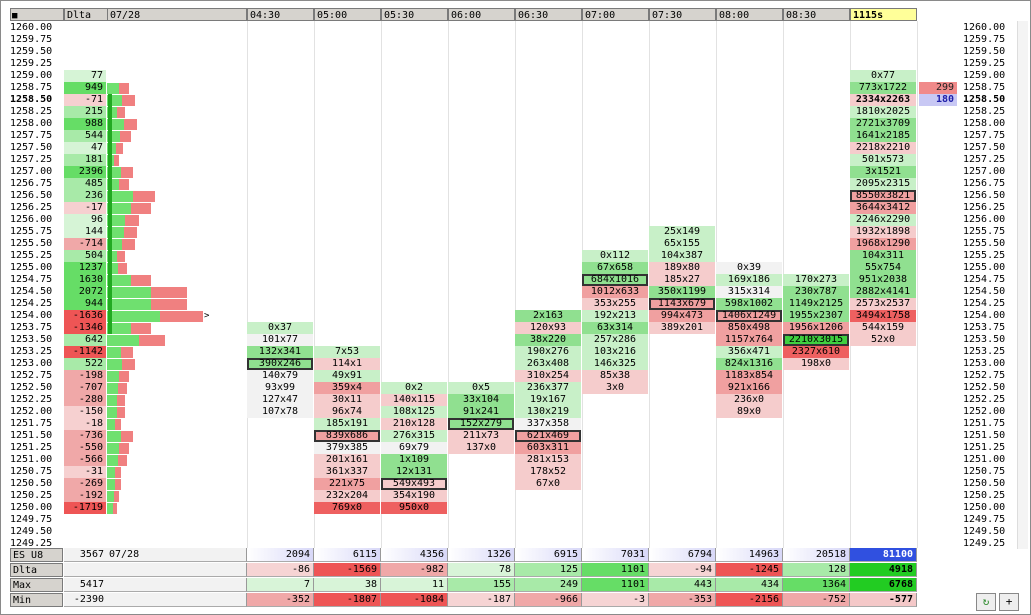 This screenshot has height=615, width=1031. I want to click on footprint-cell: 96x74, so click(347, 412).